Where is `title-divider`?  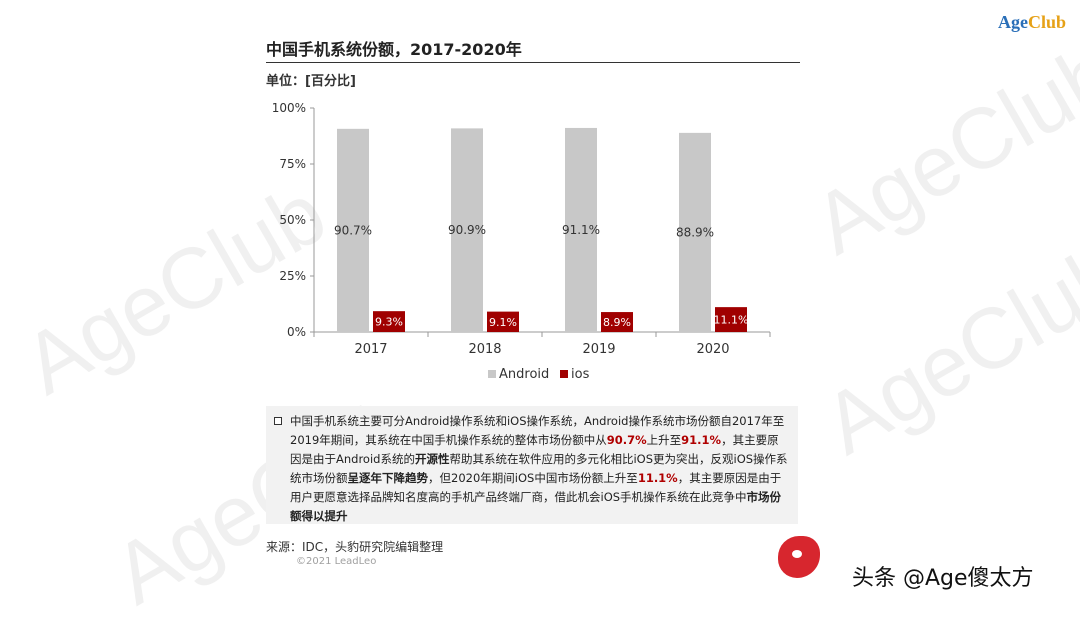
title-divider is located at coordinates (533, 62).